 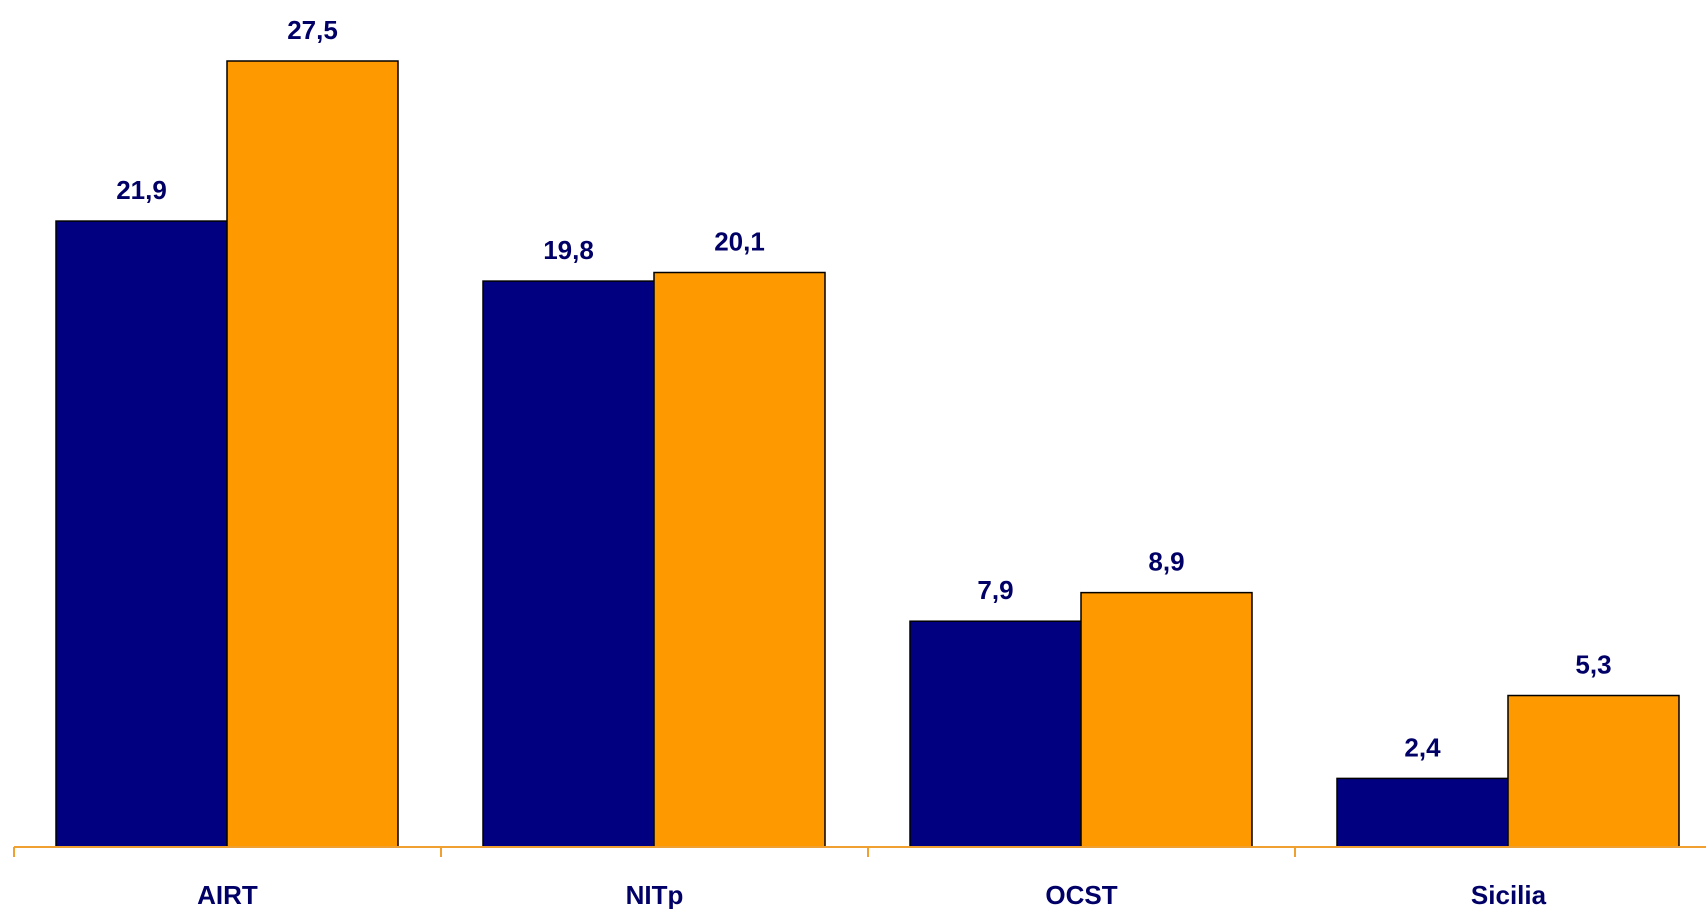 What do you see at coordinates (655, 894) in the screenshot?
I see `category-label-nitp: NITp` at bounding box center [655, 894].